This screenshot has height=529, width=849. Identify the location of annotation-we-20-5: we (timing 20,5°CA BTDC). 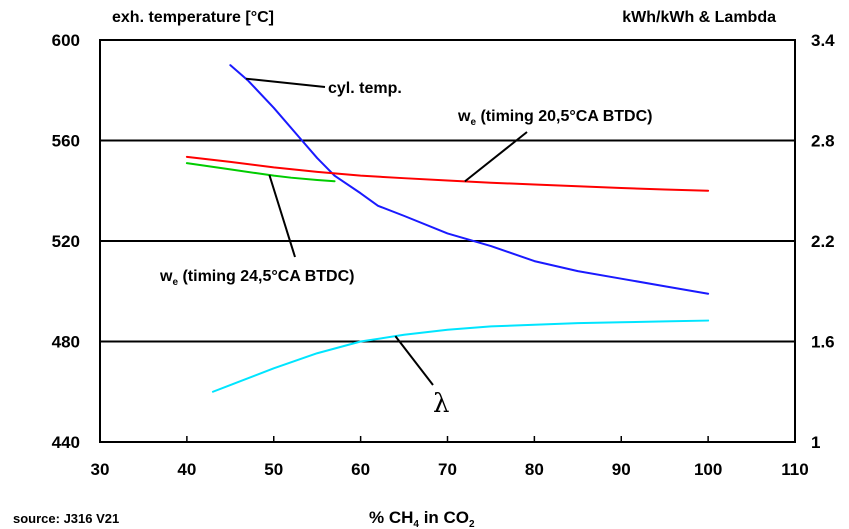
(555, 118).